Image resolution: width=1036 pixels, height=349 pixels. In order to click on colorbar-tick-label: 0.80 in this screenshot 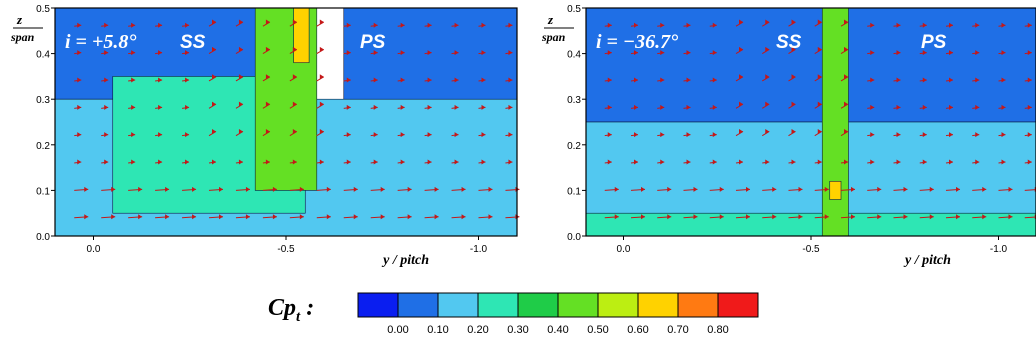, I will do `click(717, 330)`.